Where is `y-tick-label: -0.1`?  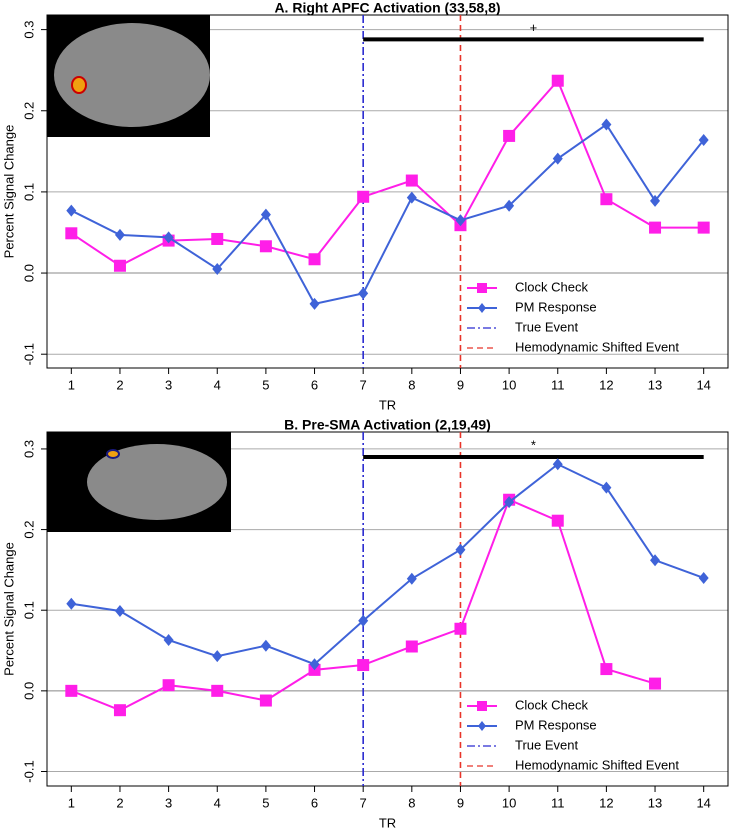 y-tick-label: -0.1 is located at coordinates (28, 771).